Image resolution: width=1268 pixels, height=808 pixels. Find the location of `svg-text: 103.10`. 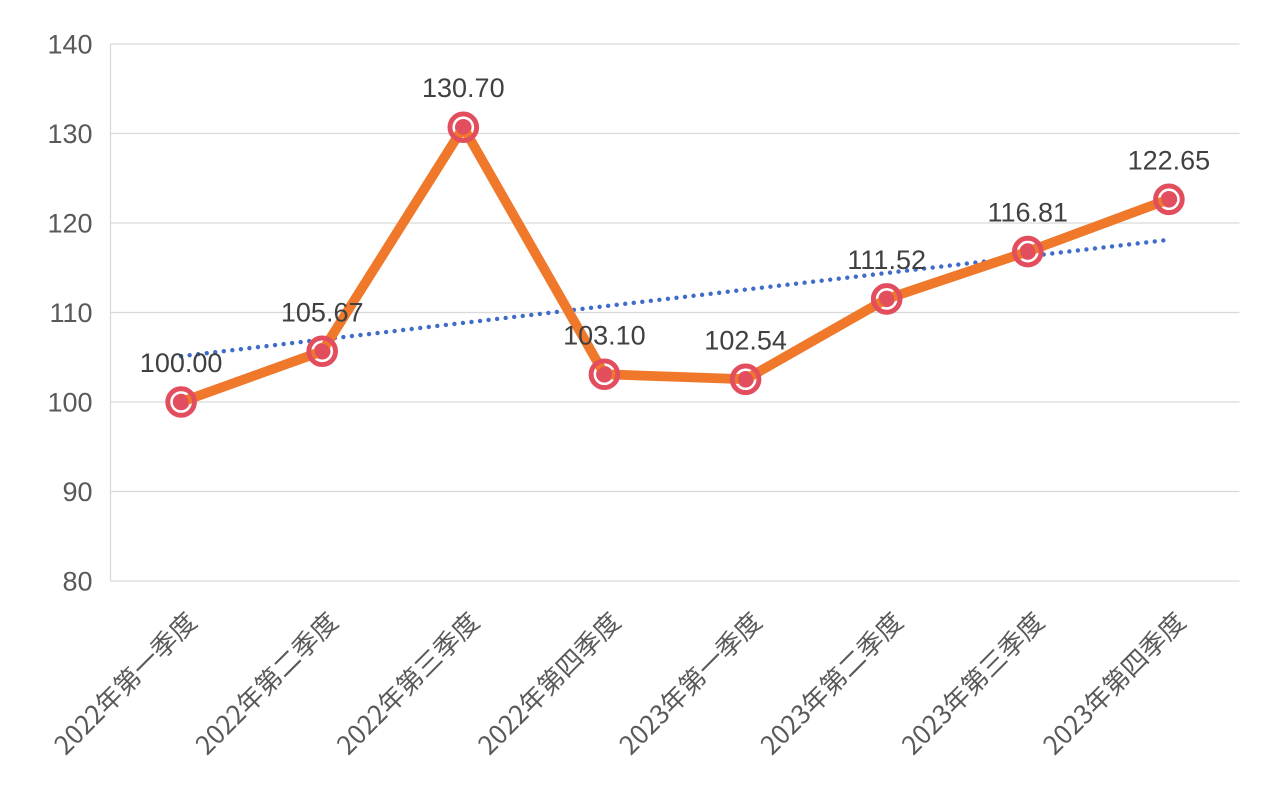

svg-text: 103.10 is located at coordinates (604, 335).